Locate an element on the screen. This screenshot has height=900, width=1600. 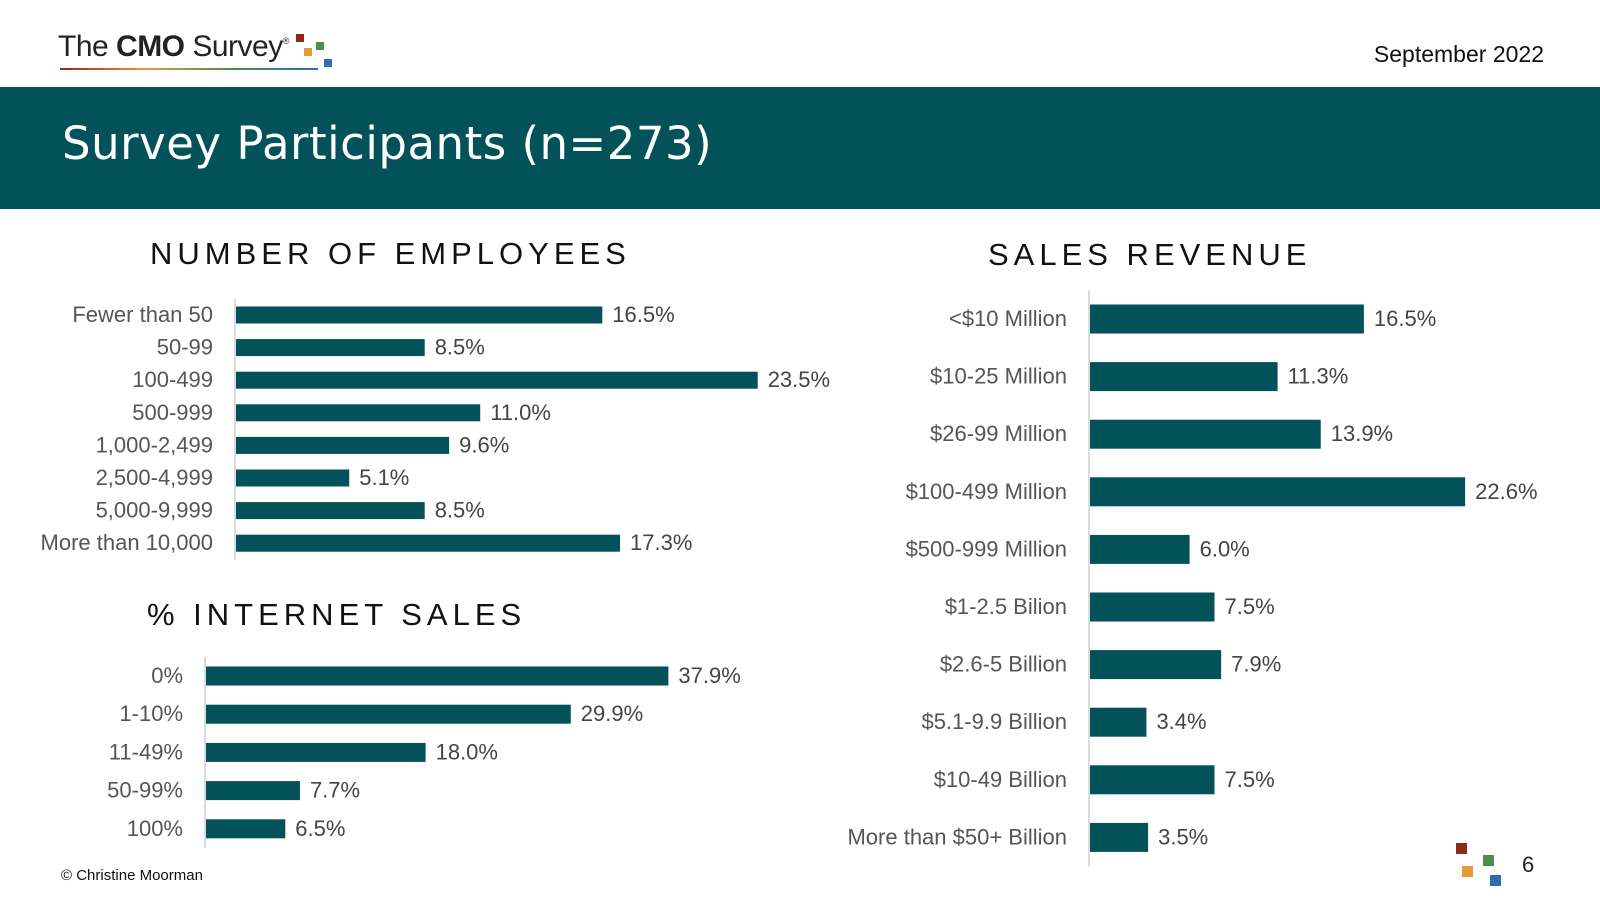
internet-sales-value-label: 37.9% is located at coordinates (709, 675).